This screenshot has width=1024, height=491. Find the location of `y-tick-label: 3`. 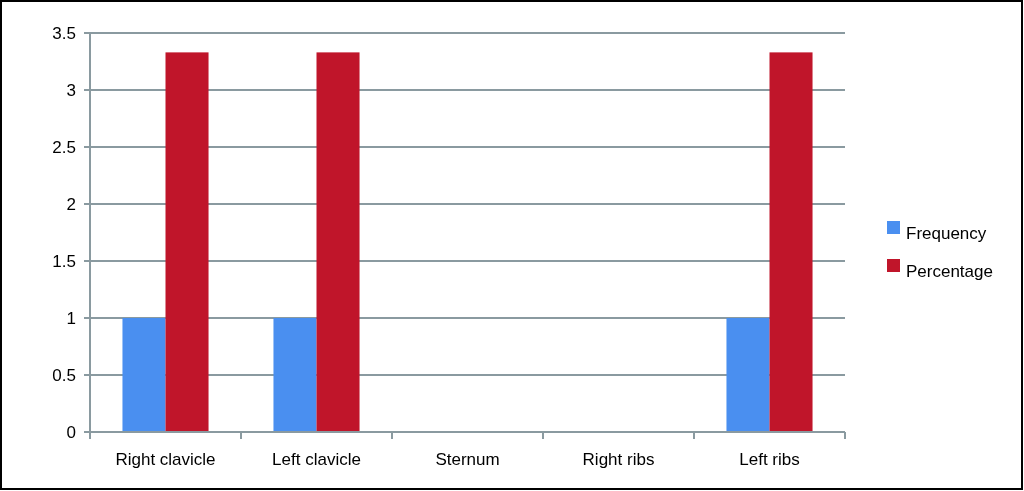

y-tick-label: 3 is located at coordinates (71, 90).